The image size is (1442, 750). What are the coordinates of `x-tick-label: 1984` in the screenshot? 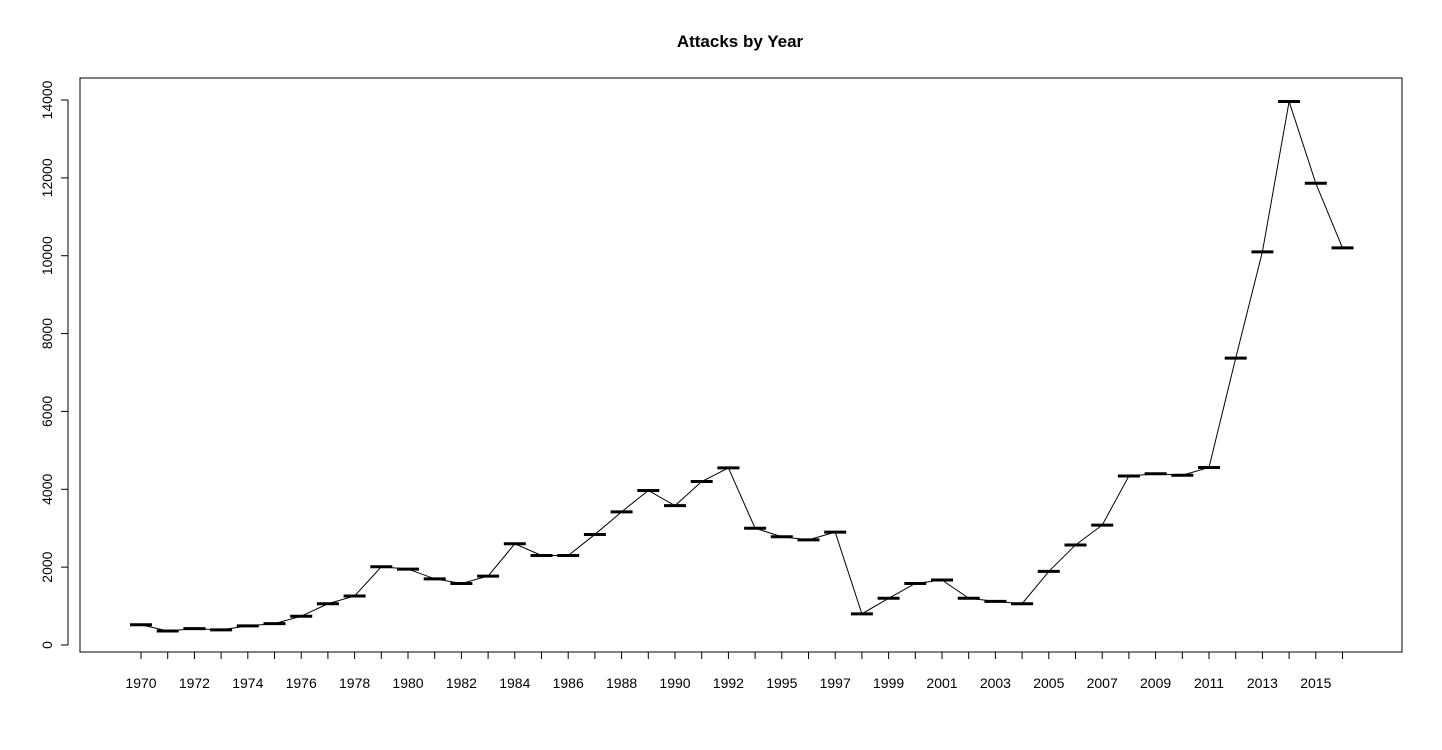 It's located at (514, 683).